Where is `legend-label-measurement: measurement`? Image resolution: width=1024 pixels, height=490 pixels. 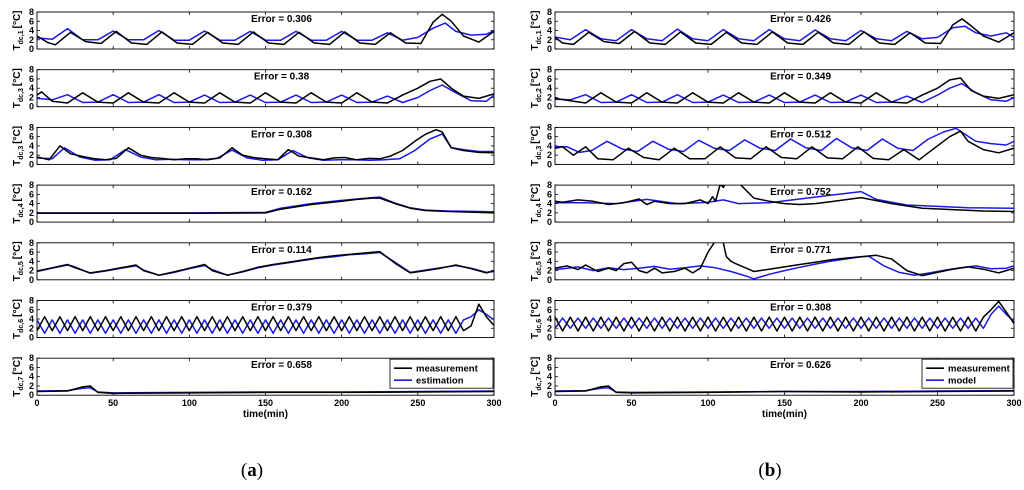
legend-label-measurement: measurement is located at coordinates (979, 369).